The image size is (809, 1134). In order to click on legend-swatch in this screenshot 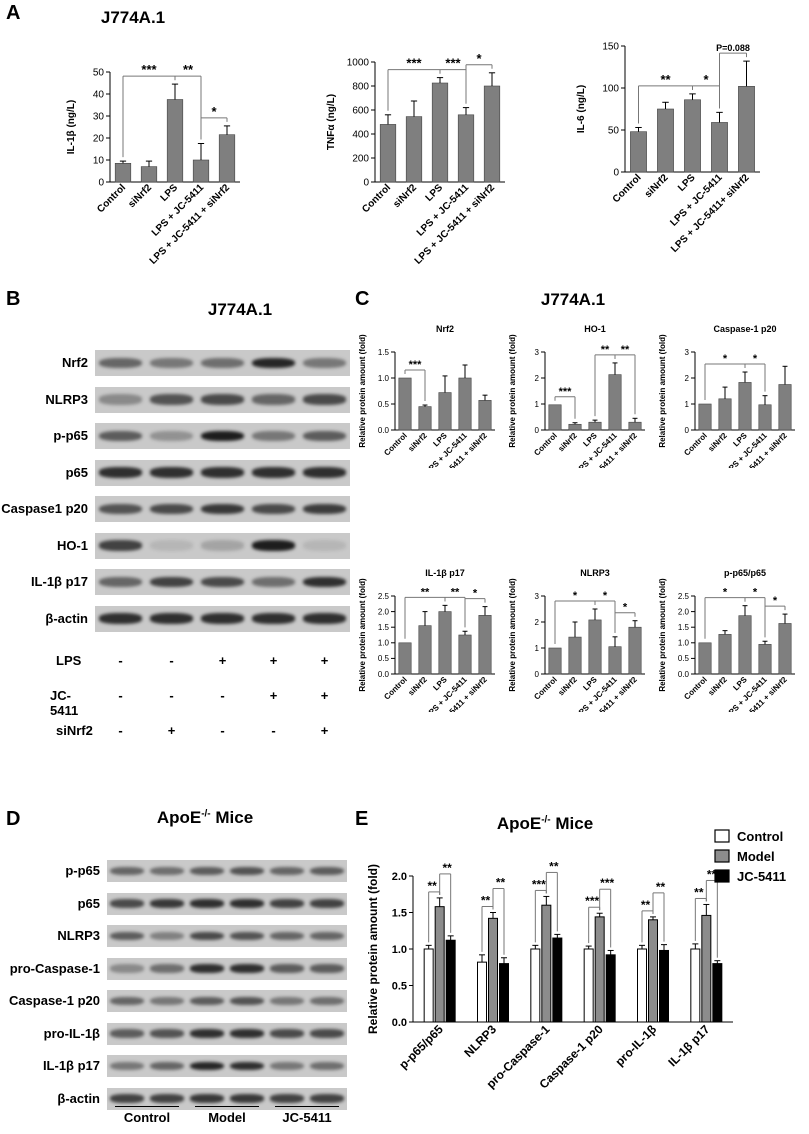, I will do `click(722, 876)`.